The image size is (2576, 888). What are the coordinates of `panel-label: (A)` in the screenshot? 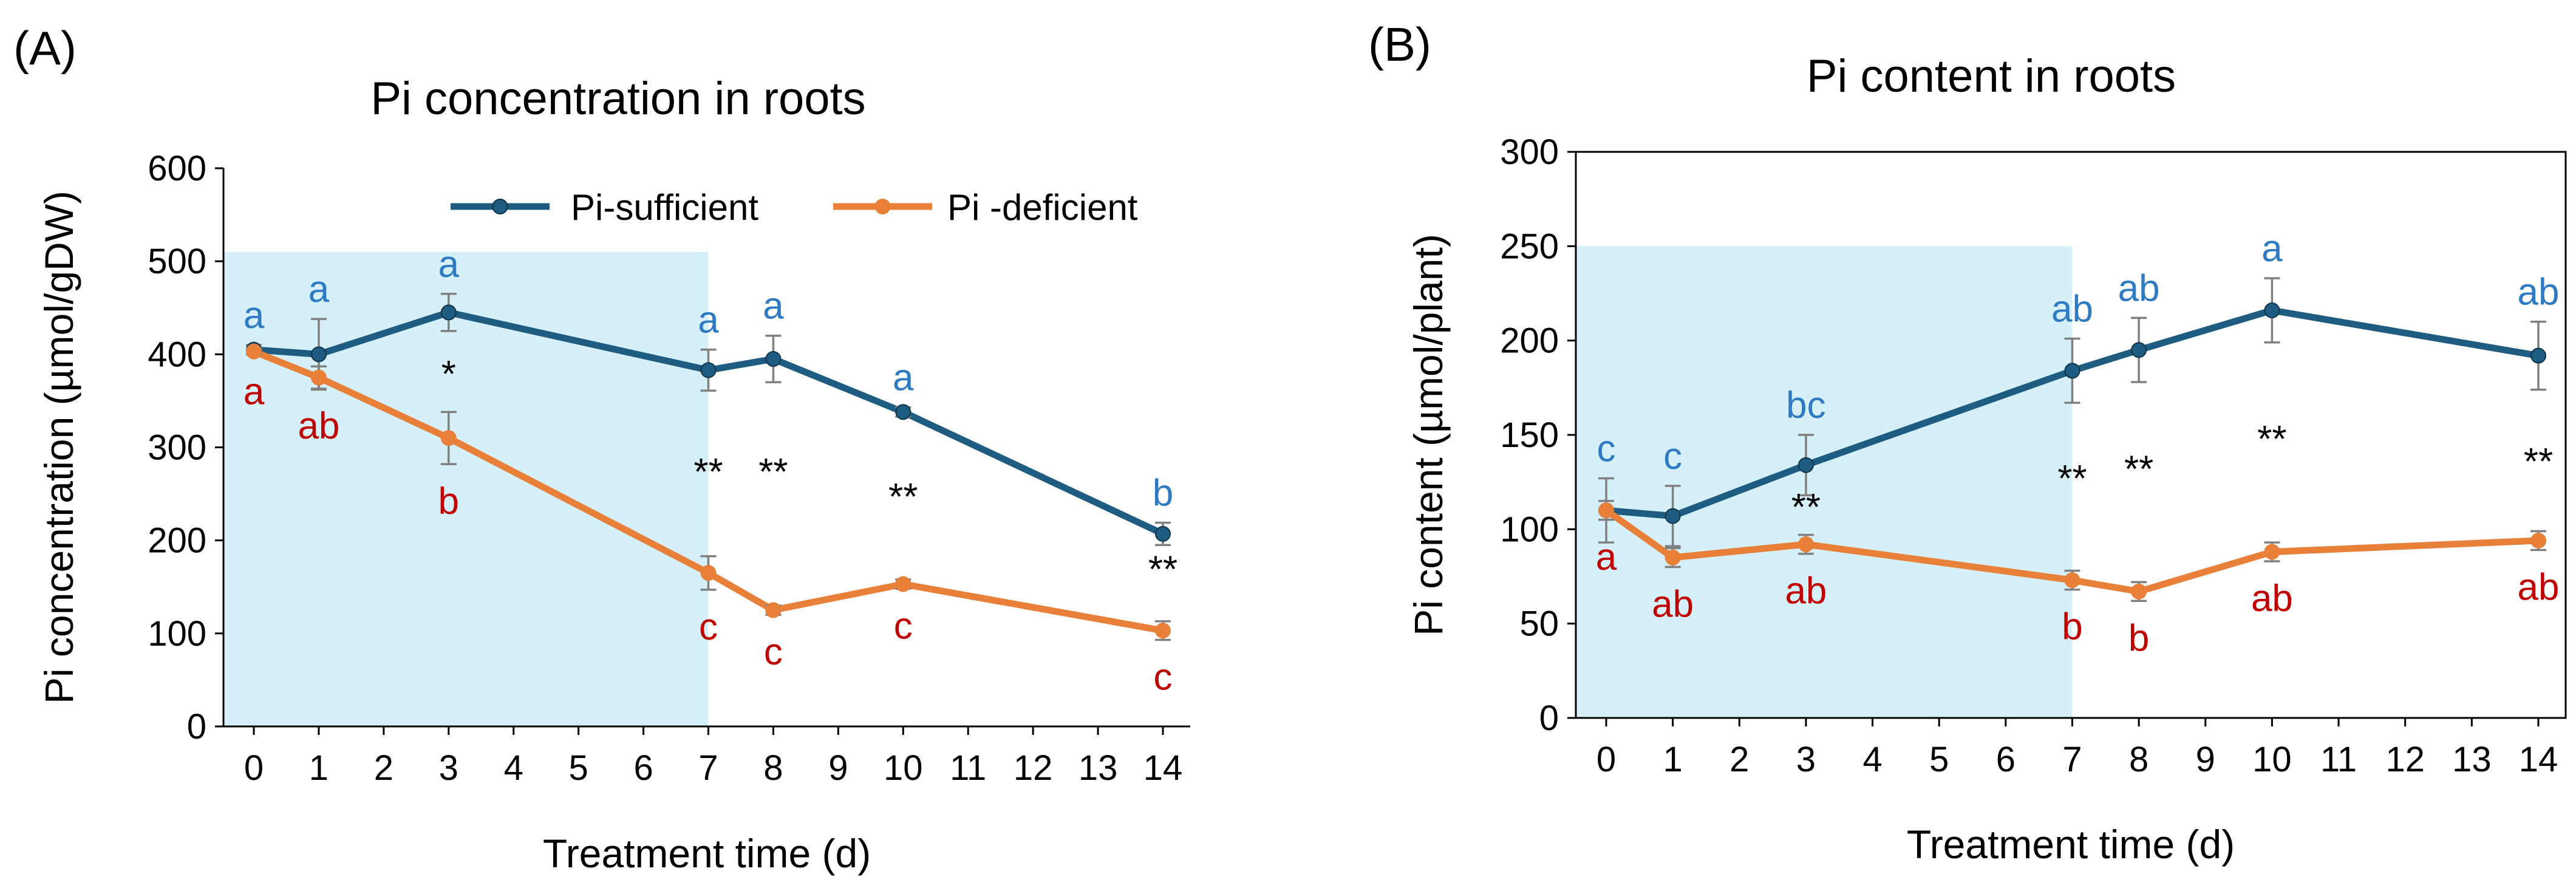 It's located at (45, 48).